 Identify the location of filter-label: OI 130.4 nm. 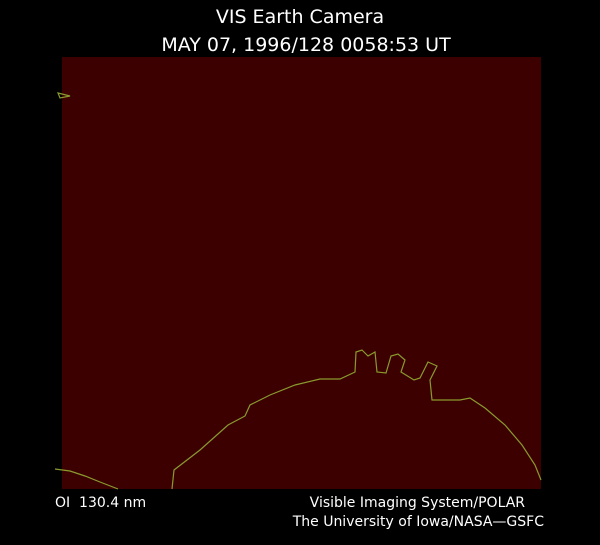
(100, 503).